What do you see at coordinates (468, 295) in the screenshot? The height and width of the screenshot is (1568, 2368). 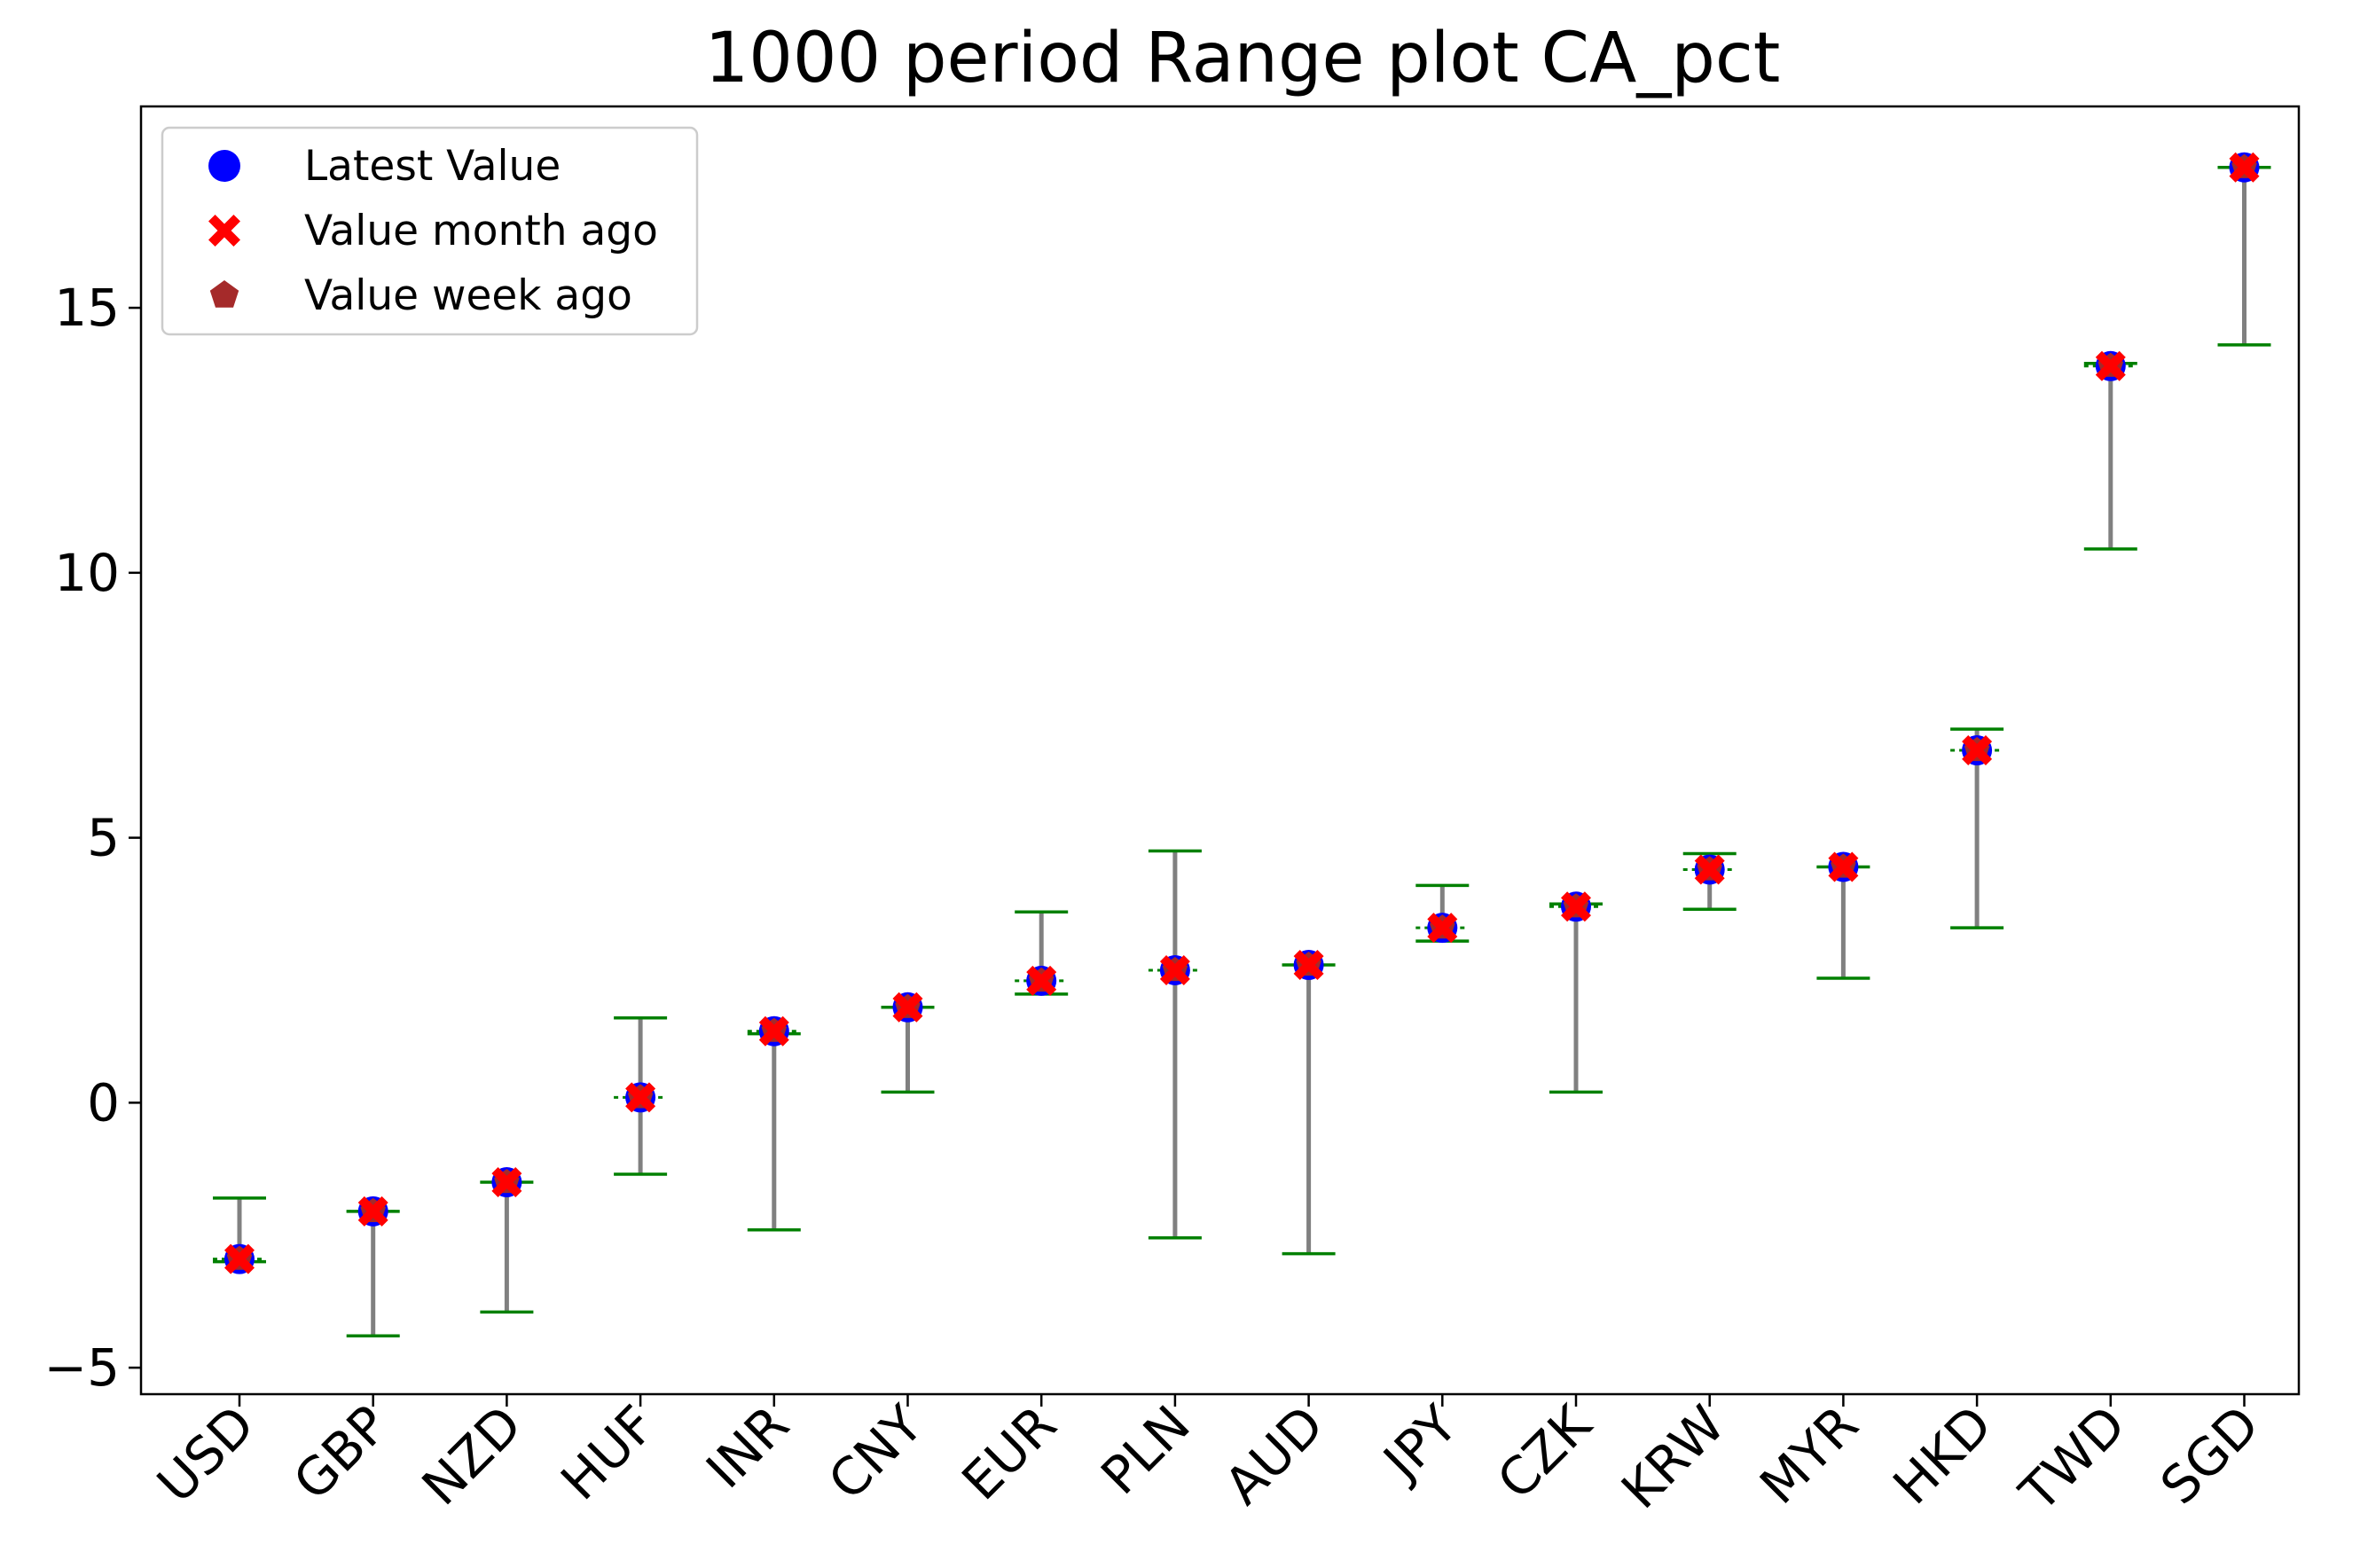 I see `legend-label: Value week ago` at bounding box center [468, 295].